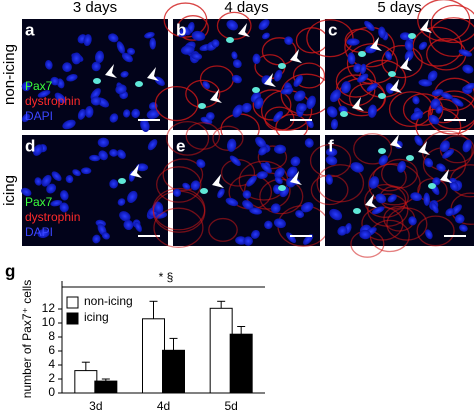 This screenshot has width=474, height=410. Describe the element at coordinates (39, 116) in the screenshot. I see `stain-label: DAPI` at that location.